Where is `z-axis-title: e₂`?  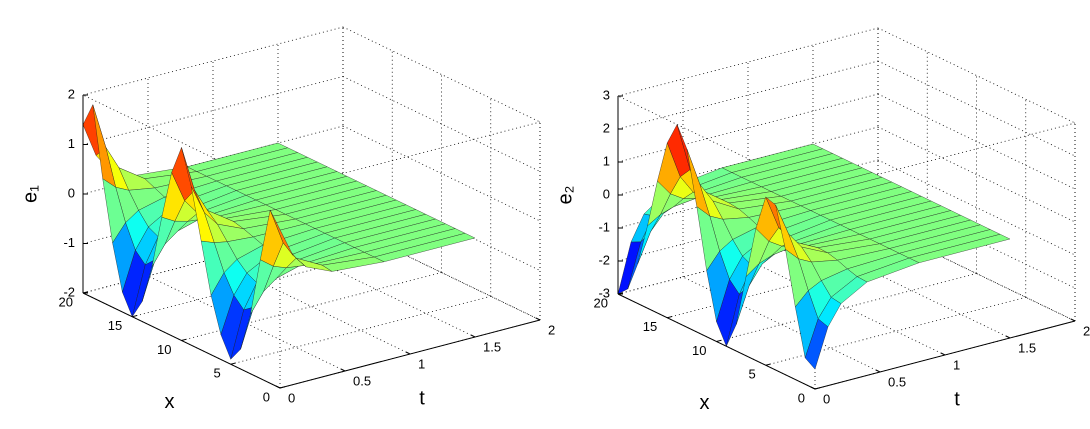 z-axis-title: e₂ is located at coordinates (565, 195).